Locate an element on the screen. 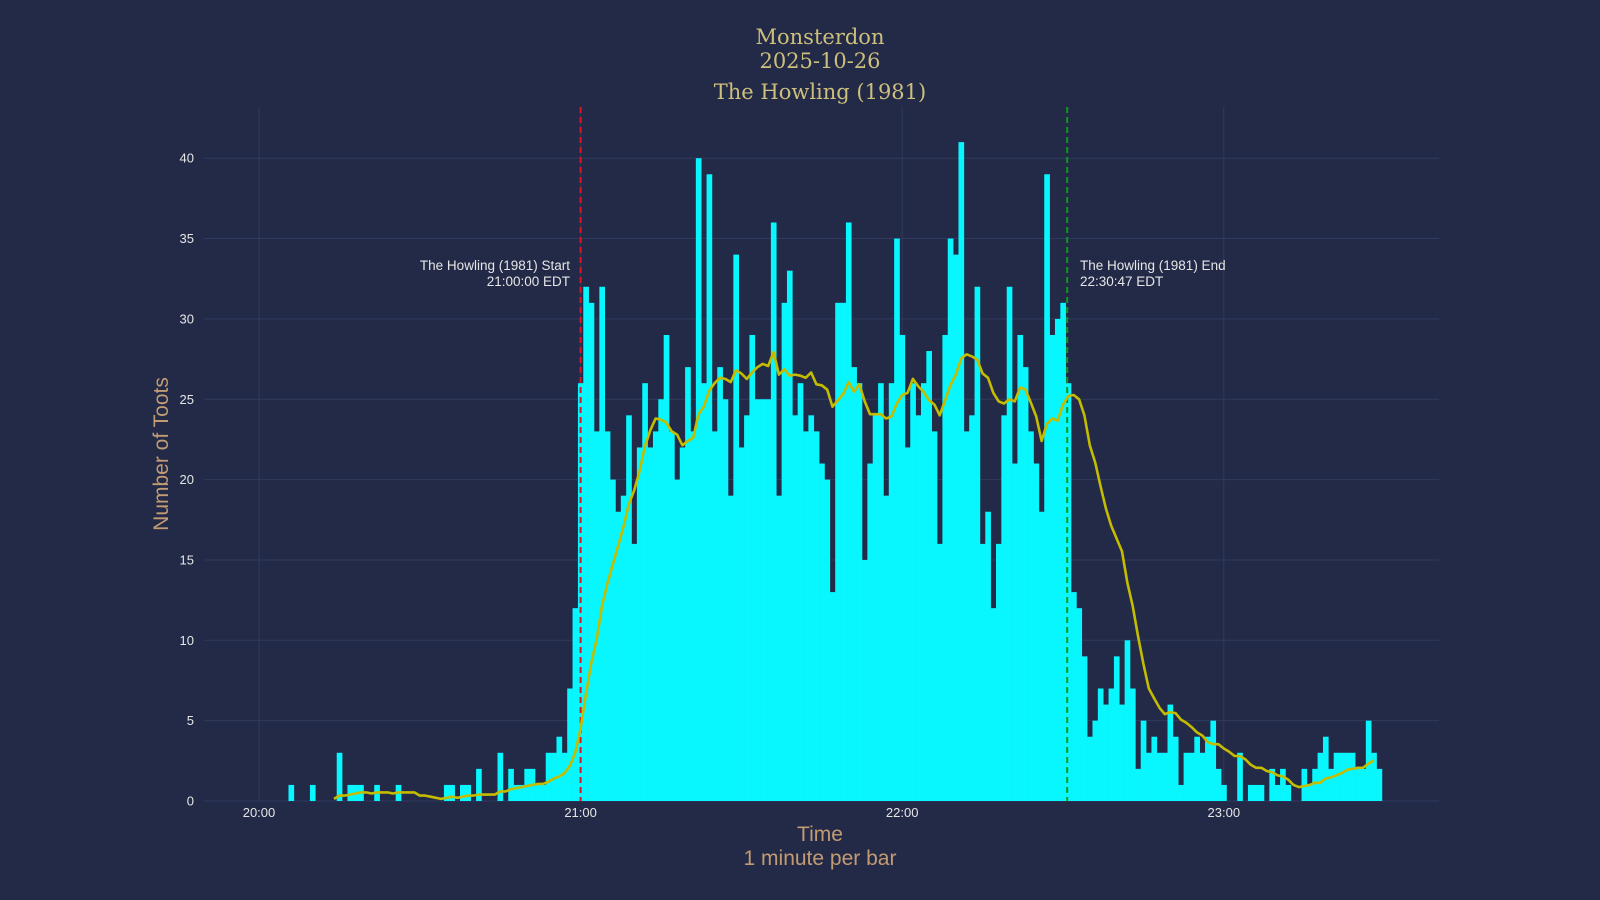  start-annotation-title: The Howling (1981) Start is located at coordinates (495, 265).